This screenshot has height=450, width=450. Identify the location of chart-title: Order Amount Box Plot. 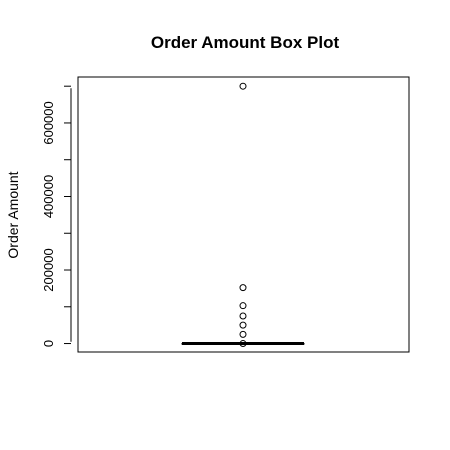
(245, 42).